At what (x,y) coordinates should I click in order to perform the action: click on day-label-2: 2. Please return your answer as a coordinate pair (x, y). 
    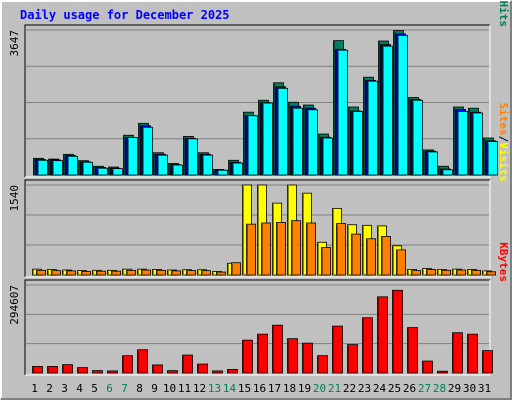
    Looking at the image, I should click on (49, 388).